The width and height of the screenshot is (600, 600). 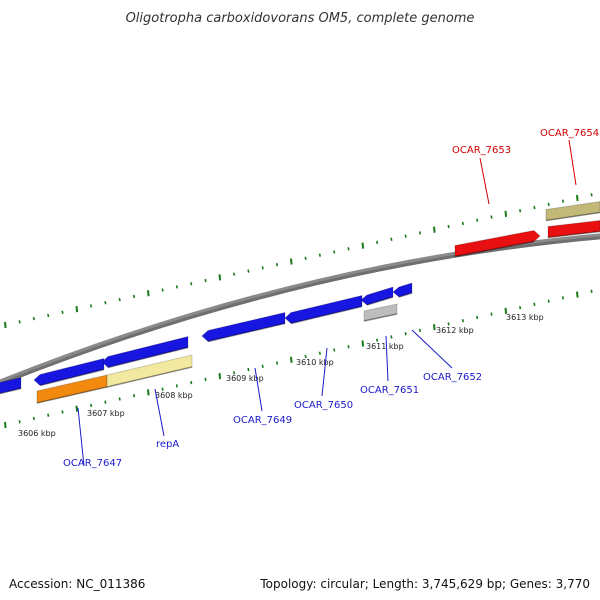 What do you see at coordinates (72, 377) in the screenshot?
I see `gene-blue-1-edge` at bounding box center [72, 377].